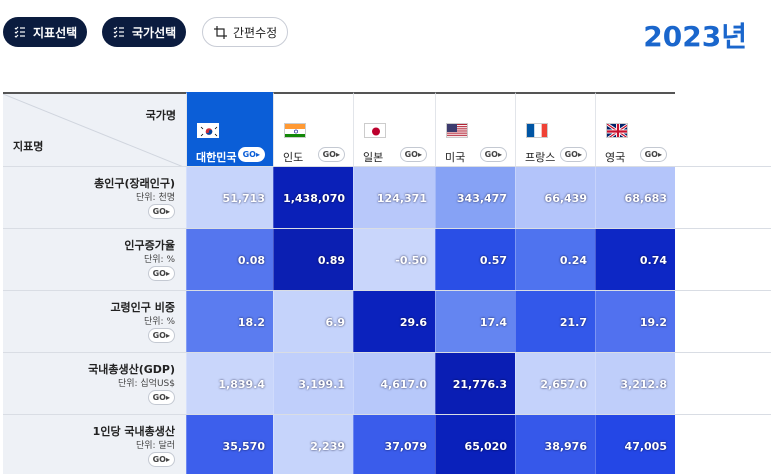 Image resolution: width=773 pixels, height=474 pixels. I want to click on table-corner-header: 국가명 지표명, so click(94, 129).